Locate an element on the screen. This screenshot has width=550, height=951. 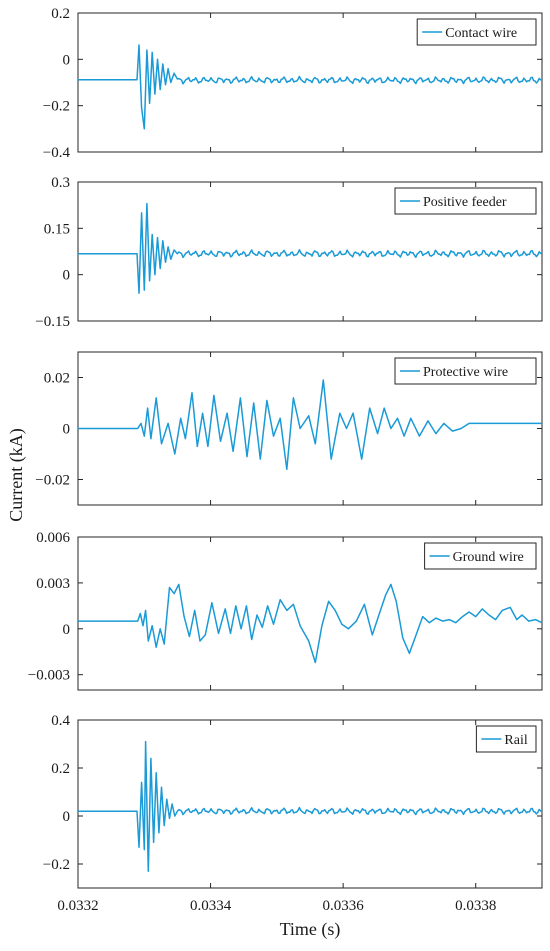
x-tick-label: 0.0334 is located at coordinates (211, 906).